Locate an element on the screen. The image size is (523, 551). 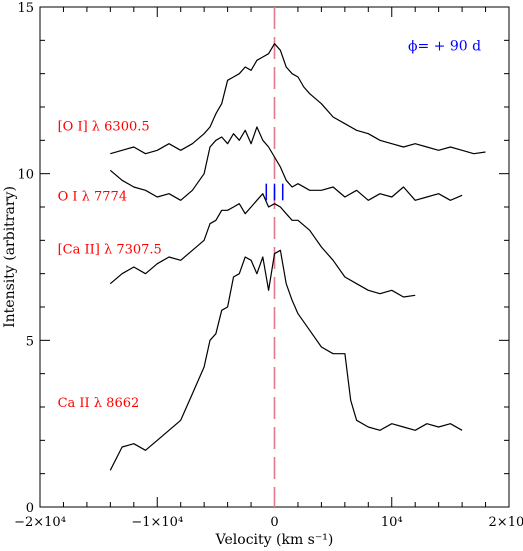
phase-annotation: ϕ= + 90 d is located at coordinates (444, 46).